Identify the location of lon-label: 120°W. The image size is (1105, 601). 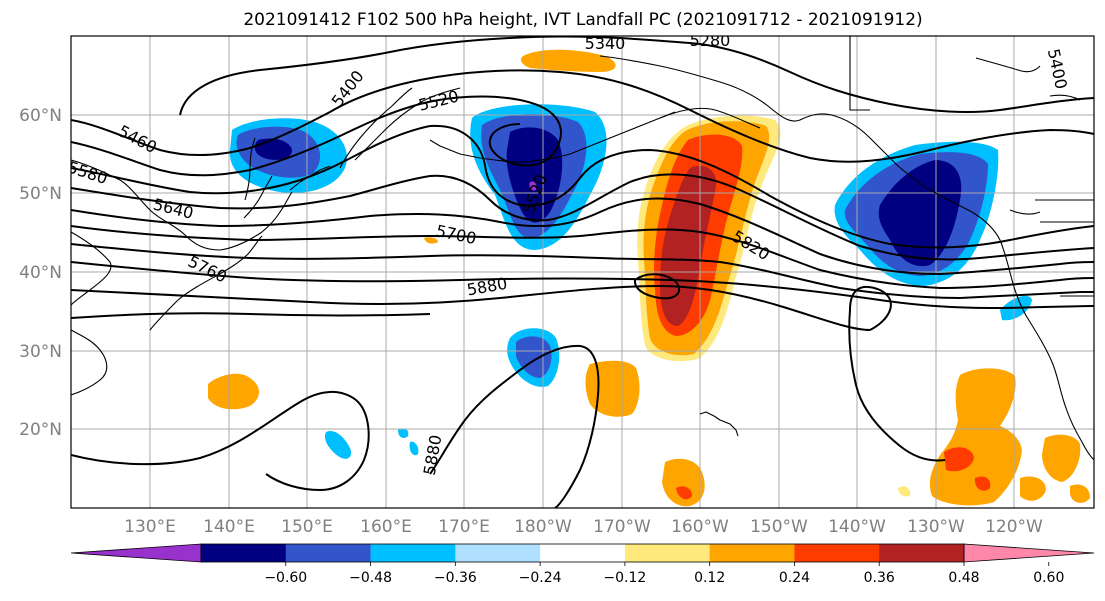
(1014, 527).